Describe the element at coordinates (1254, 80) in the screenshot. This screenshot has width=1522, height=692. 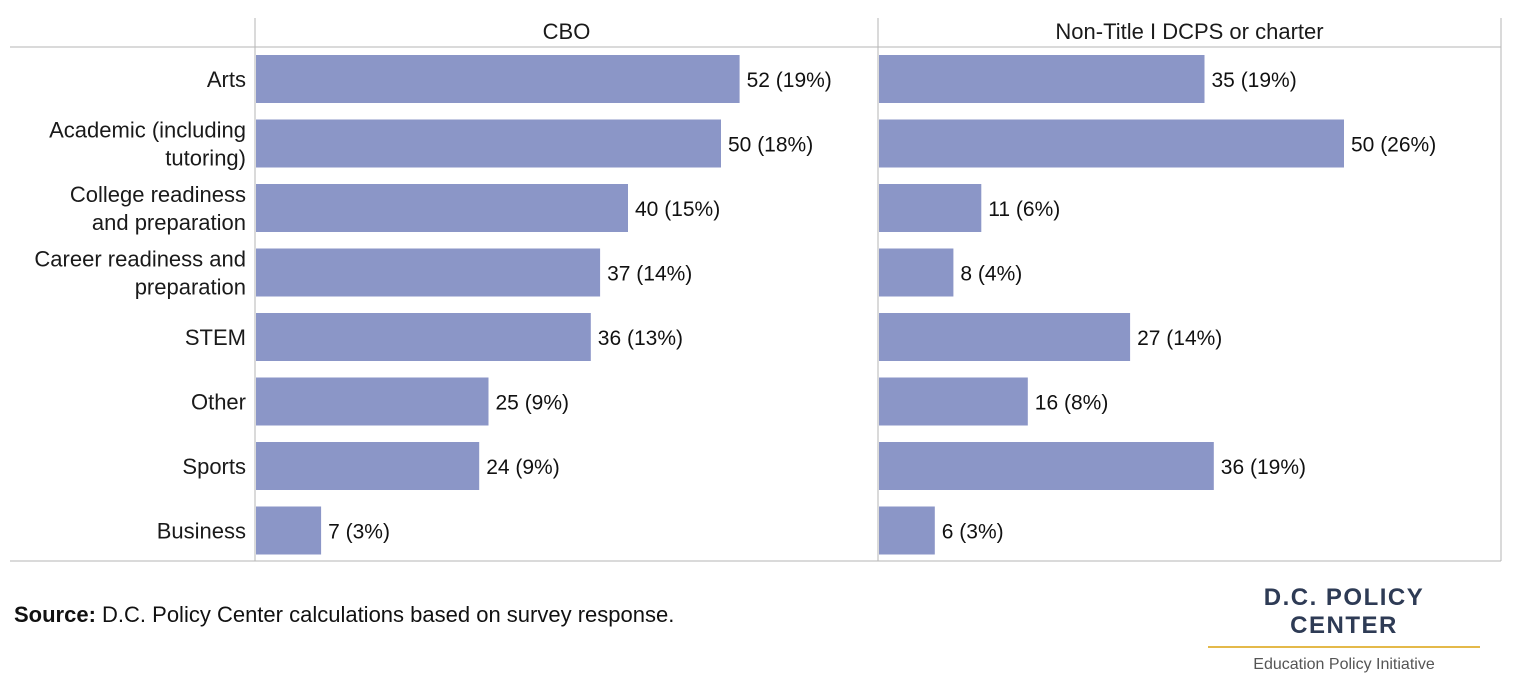
I see `bar-value-label: 35 (19%)` at that location.